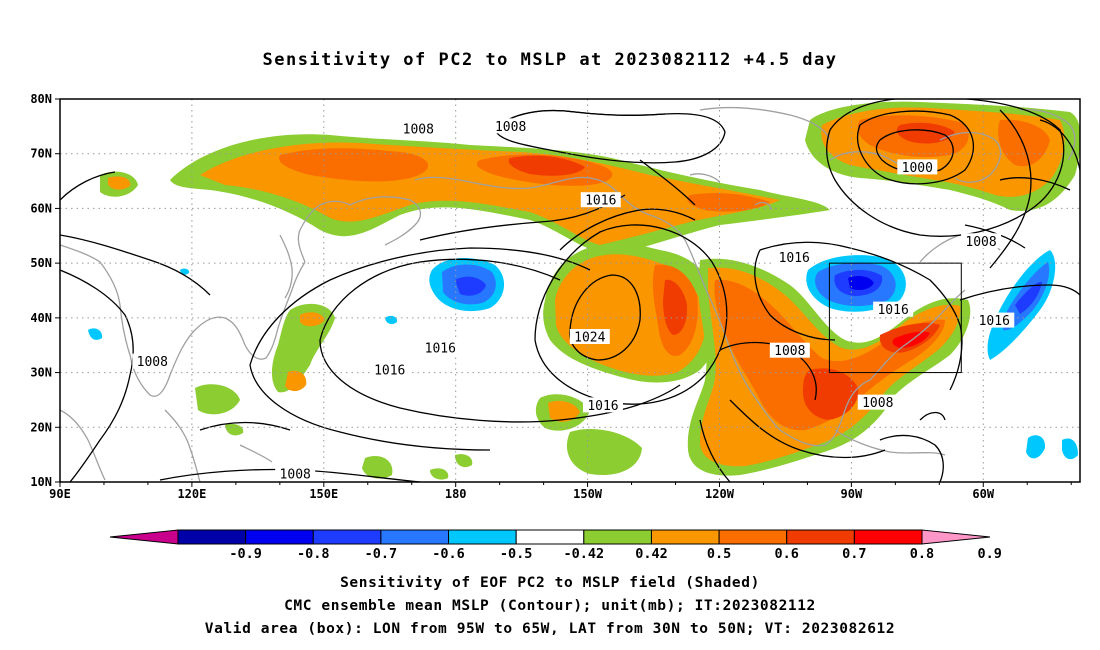  Describe the element at coordinates (719, 554) in the screenshot. I see `colorbar-label: 0.5` at that location.